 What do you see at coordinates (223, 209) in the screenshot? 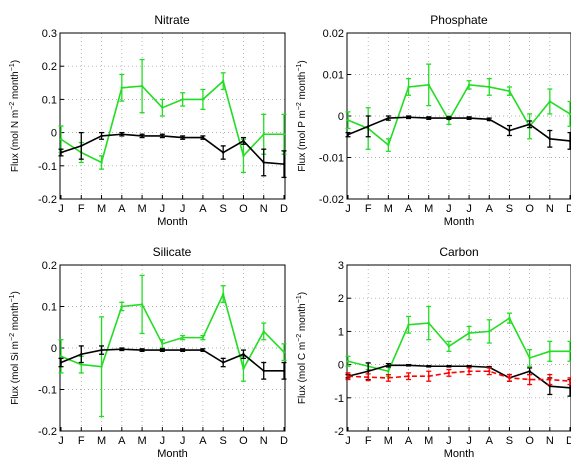
I see `x-tick-label: S` at bounding box center [223, 209].